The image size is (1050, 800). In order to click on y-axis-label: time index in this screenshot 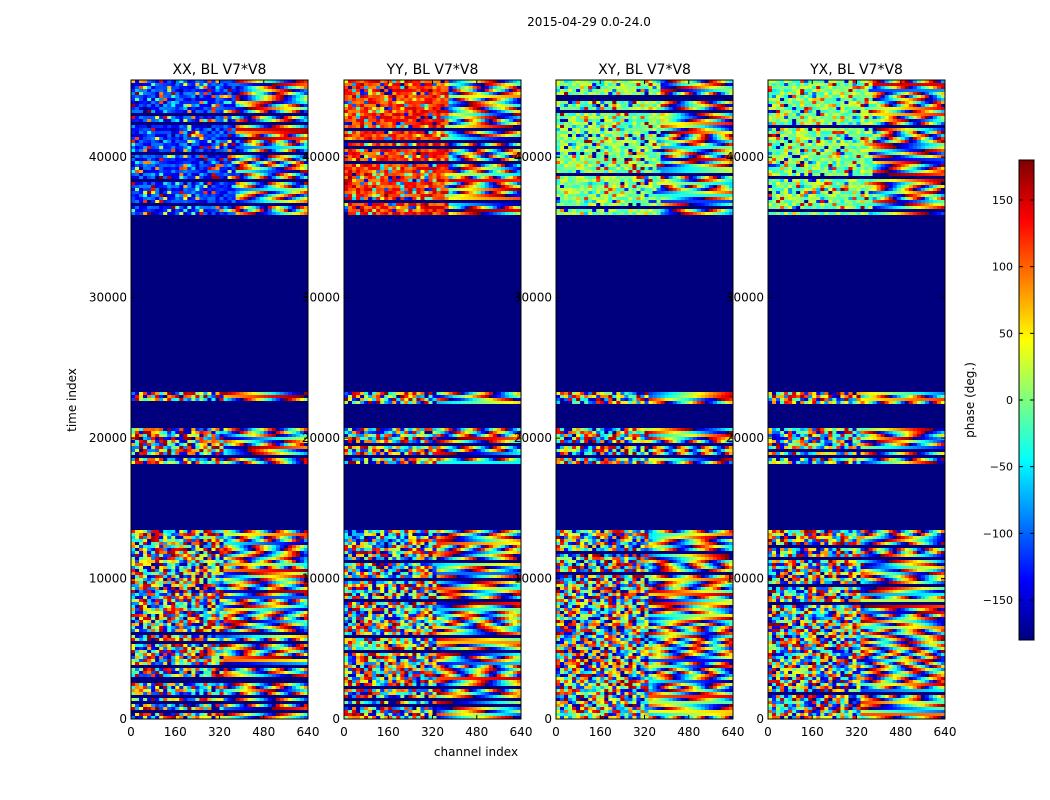, I will do `click(72, 400)`.